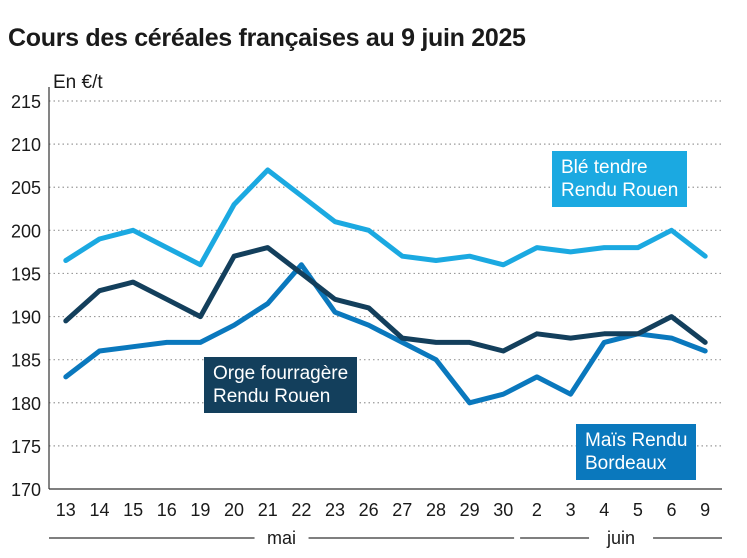 This screenshot has height=558, width=747. What do you see at coordinates (26, 318) in the screenshot?
I see `y-tick-190: 190` at bounding box center [26, 318].